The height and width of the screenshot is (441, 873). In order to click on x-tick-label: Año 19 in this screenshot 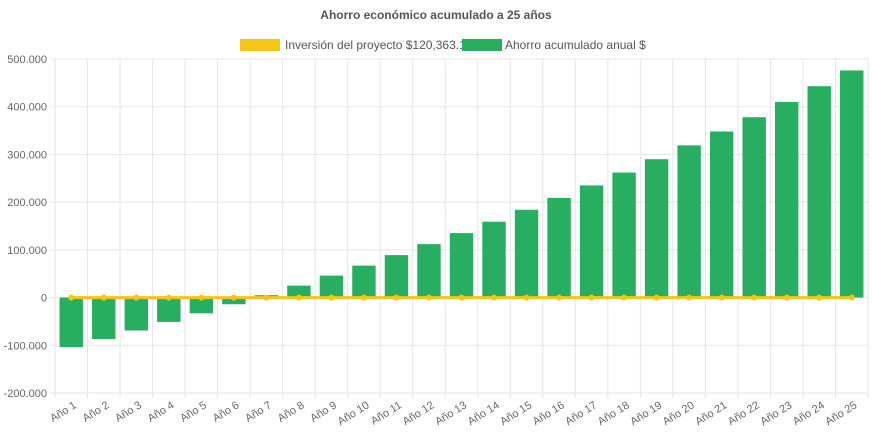, I will do `click(646, 413)`.